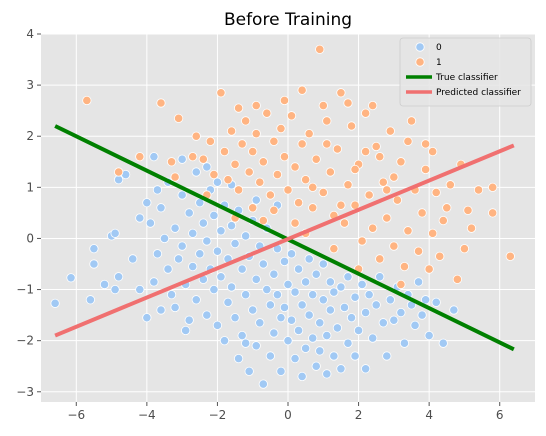  What do you see at coordinates (147, 415) in the screenshot?
I see `x-tick-label: −4` at bounding box center [147, 415].